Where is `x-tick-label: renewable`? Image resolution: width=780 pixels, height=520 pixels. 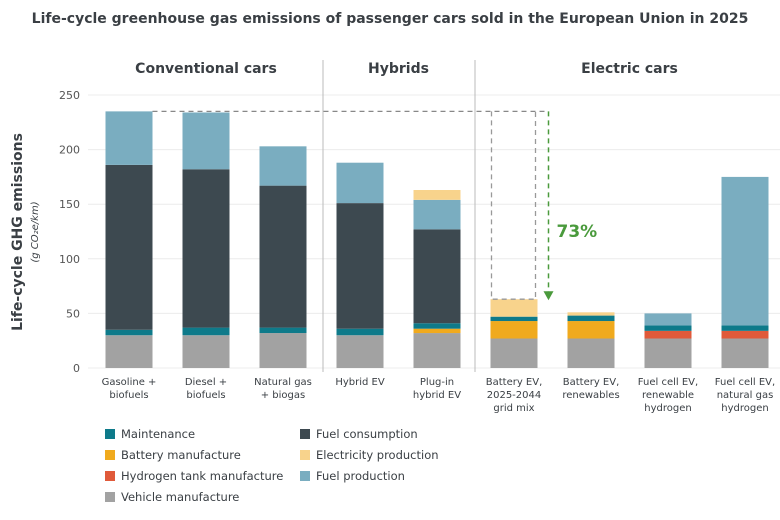 x-tick-label: renewable is located at coordinates (668, 395).